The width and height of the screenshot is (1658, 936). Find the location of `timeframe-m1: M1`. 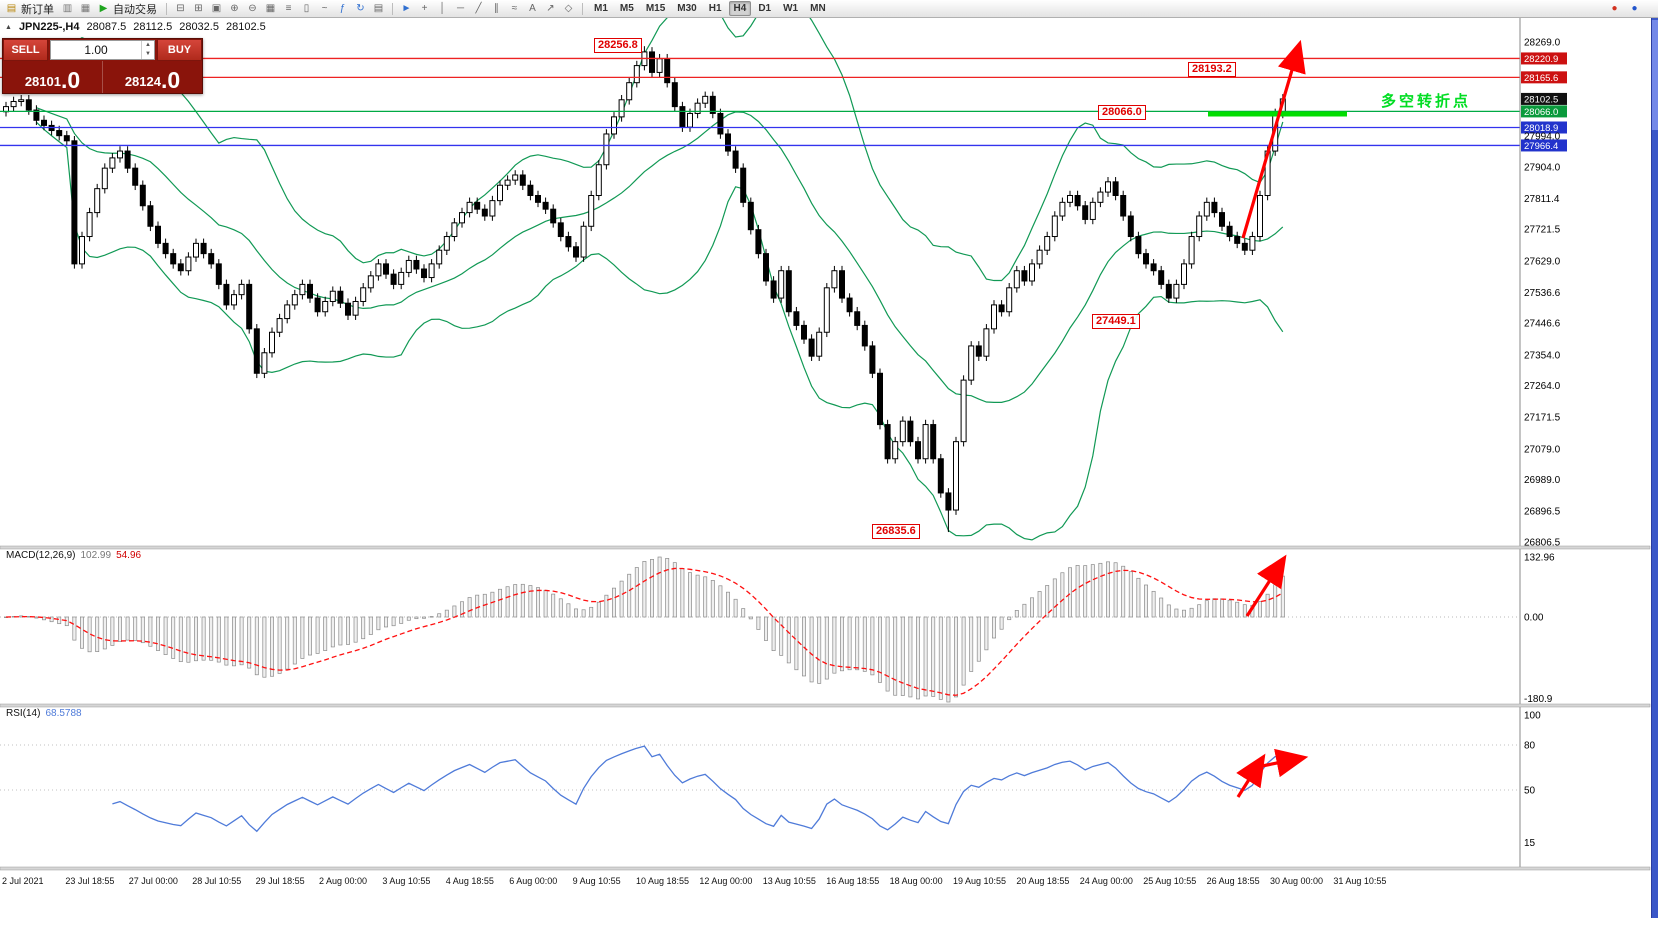

timeframe-m1: M1 is located at coordinates (601, 8).